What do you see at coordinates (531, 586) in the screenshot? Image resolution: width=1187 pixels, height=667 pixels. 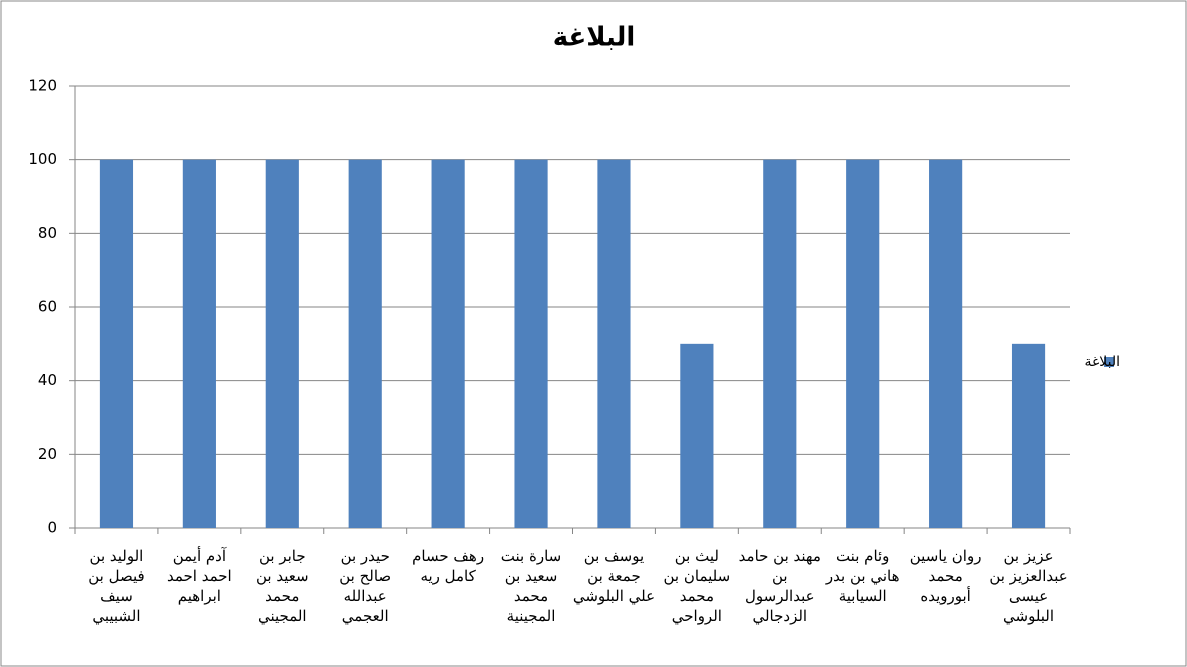 I see `x-tick-label: سارة بنت سعيد بن محمد المجينية` at bounding box center [531, 586].